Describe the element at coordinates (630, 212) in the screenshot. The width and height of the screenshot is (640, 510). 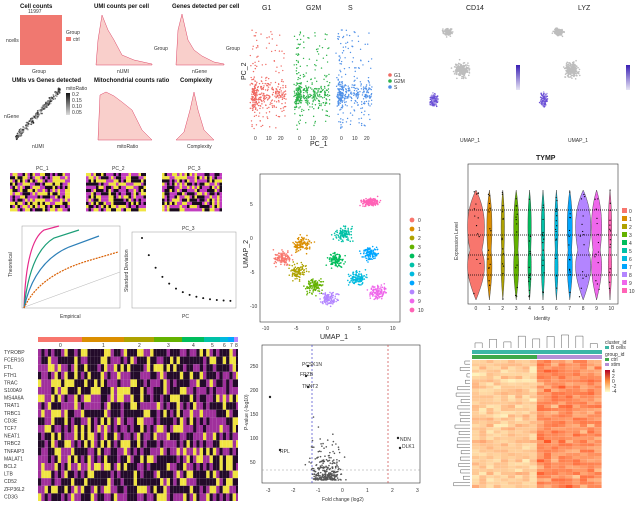
I see `violin-legend-label: 0` at that location.